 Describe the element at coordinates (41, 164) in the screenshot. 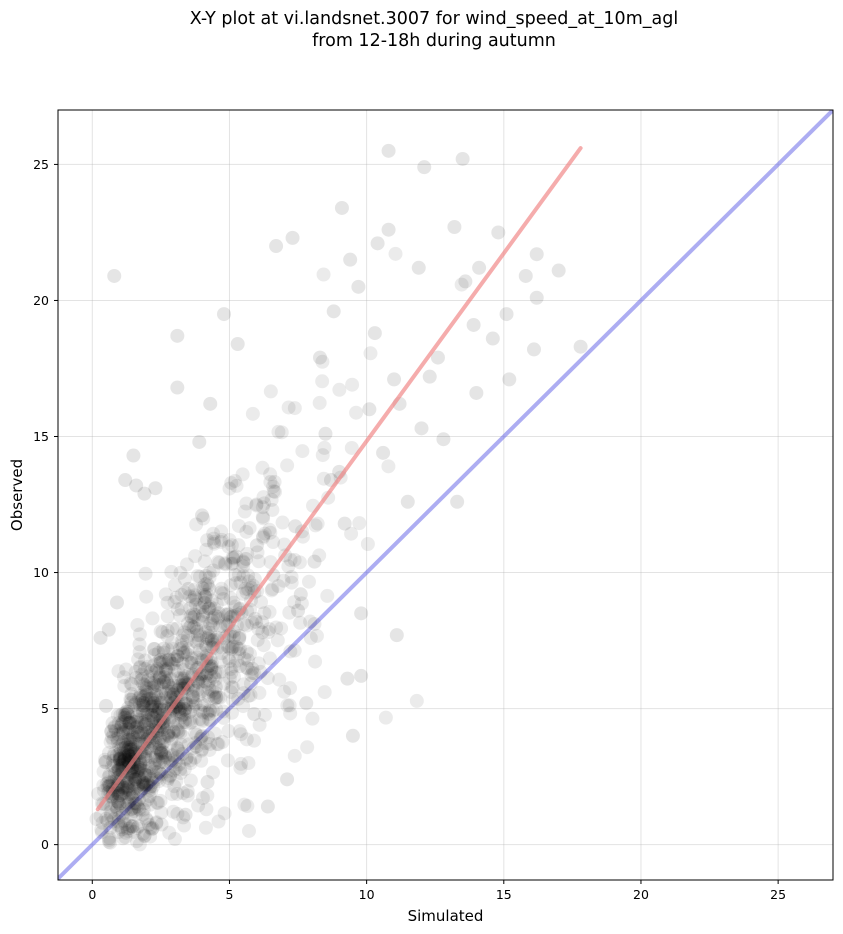

I see `y-tick-label: 25` at that location.